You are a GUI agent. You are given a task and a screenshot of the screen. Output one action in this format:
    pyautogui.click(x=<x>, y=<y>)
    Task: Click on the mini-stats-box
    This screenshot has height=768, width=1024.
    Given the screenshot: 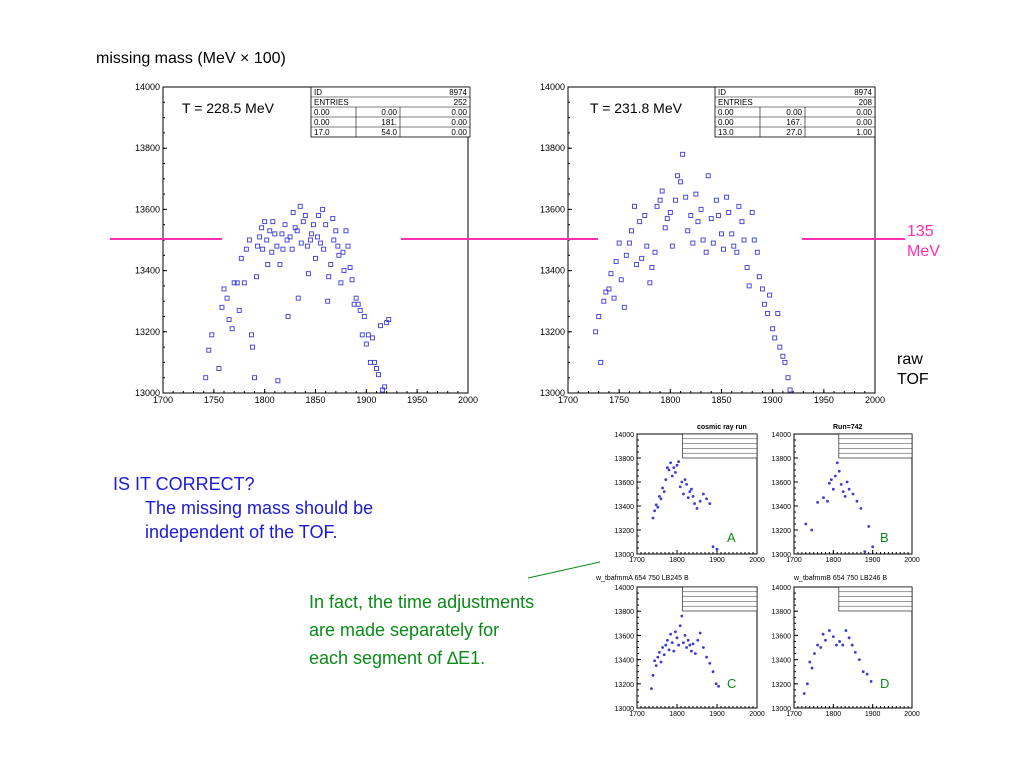 What is the action you would take?
    pyautogui.click(x=720, y=446)
    